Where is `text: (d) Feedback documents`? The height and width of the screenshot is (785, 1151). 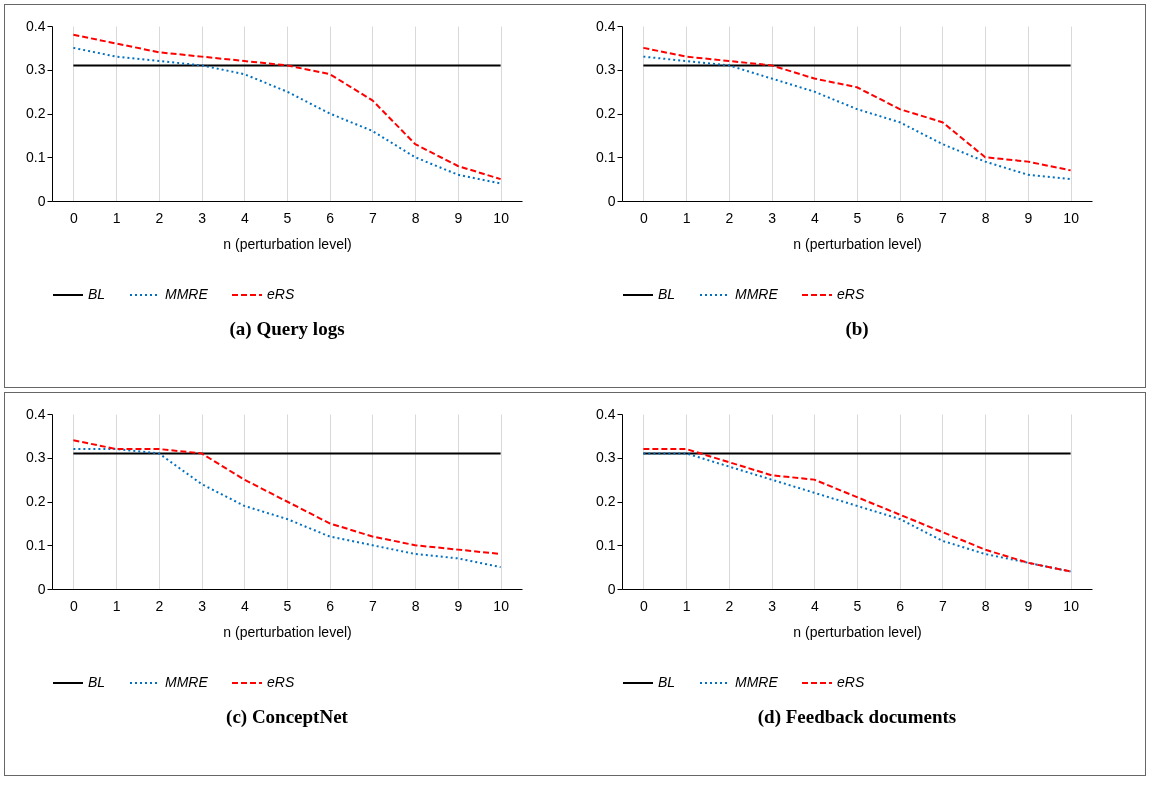 text: (d) Feedback documents is located at coordinates (857, 717).